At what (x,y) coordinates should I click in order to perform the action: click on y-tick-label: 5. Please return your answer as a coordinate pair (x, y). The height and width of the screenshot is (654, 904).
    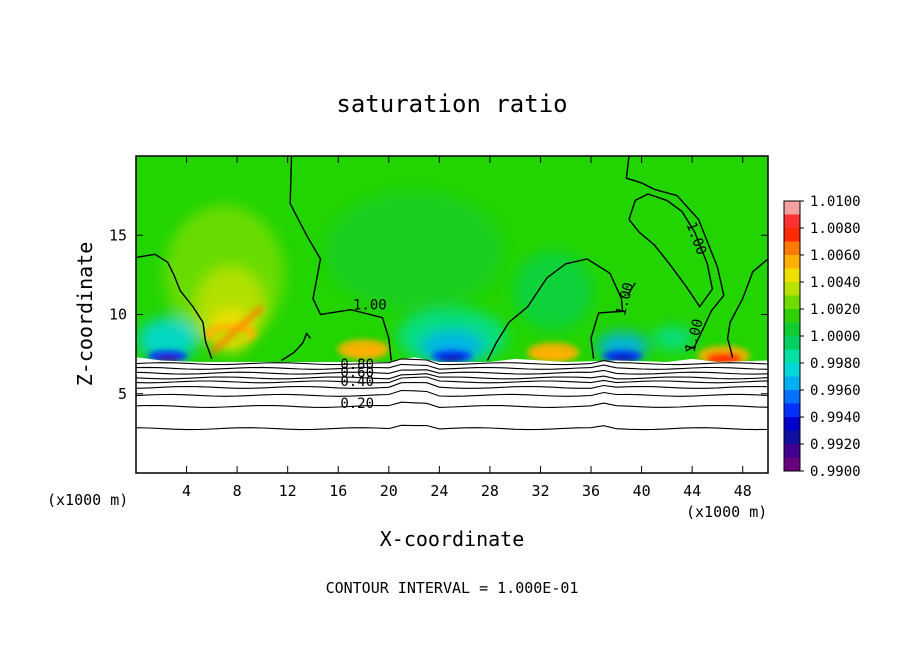
    Looking at the image, I should click on (122, 394).